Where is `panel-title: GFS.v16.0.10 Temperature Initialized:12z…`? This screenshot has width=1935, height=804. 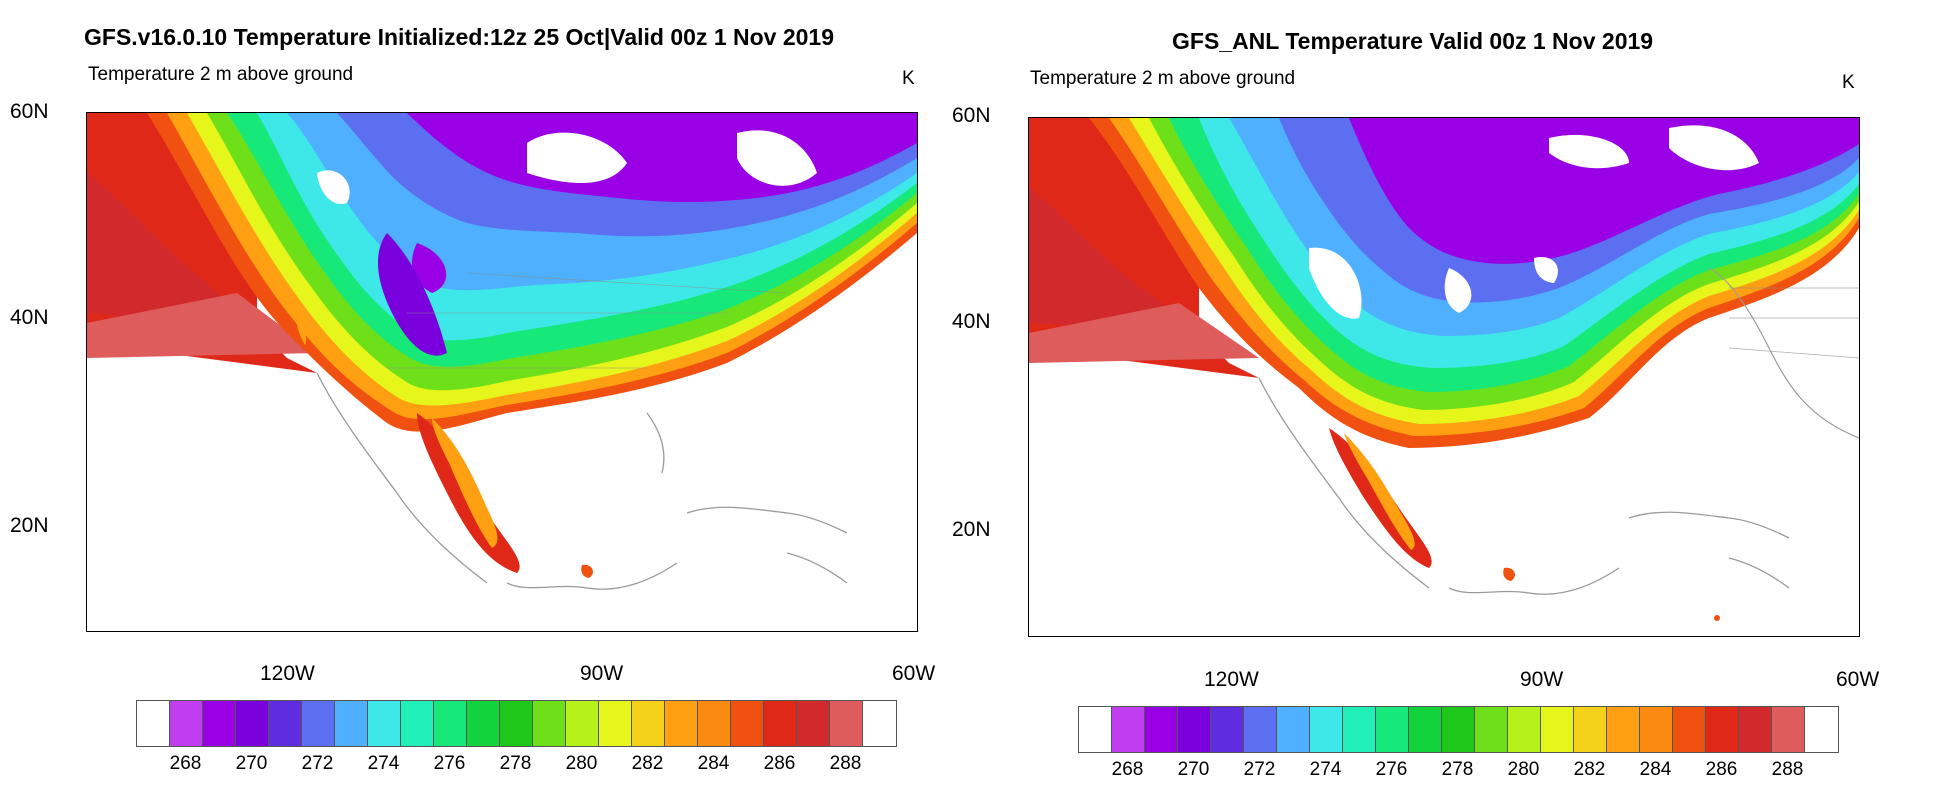
panel-title: GFS.v16.0.10 Temperature Initialized:12z… is located at coordinates (459, 37).